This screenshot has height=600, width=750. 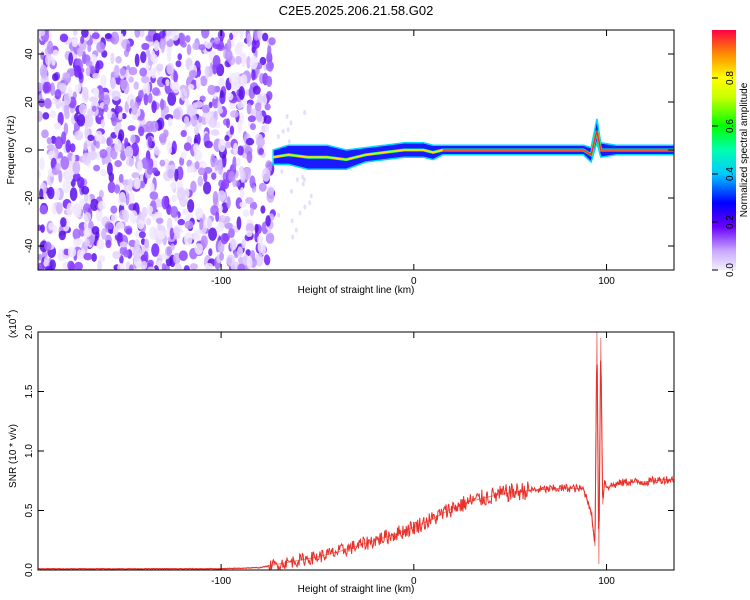 What do you see at coordinates (730, 222) in the screenshot?
I see `colorbar-tick-label: 0.2` at bounding box center [730, 222].